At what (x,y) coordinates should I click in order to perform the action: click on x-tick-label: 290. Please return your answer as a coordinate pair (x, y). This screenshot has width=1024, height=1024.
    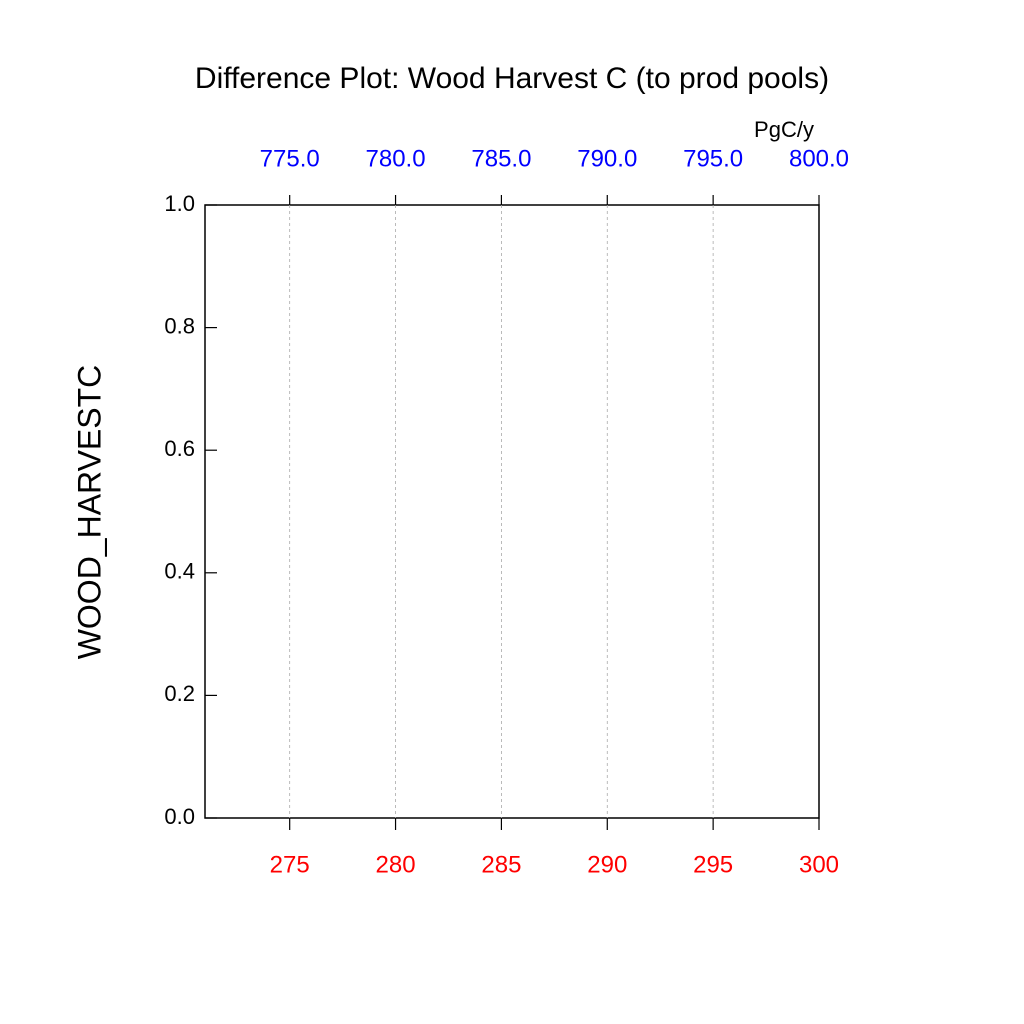
    Looking at the image, I should click on (607, 864).